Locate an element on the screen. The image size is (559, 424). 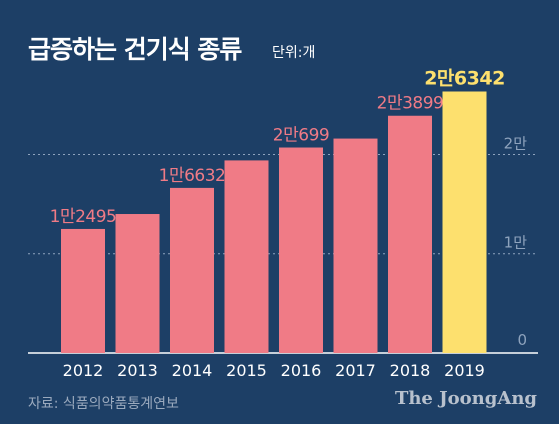
data-label: 1만2495 is located at coordinates (83, 217).